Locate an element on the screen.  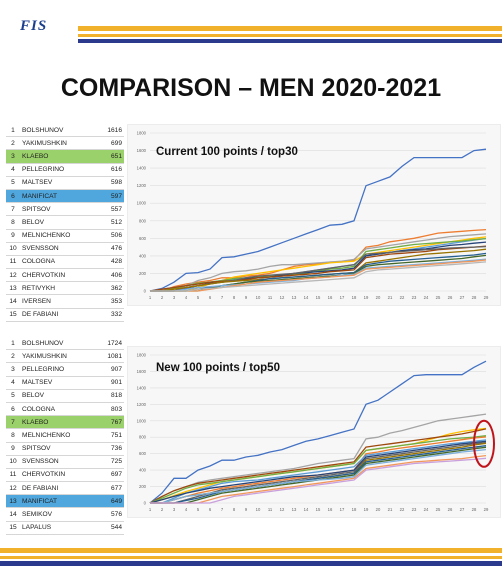
points-cell: 616 is located at coordinates (112, 170).